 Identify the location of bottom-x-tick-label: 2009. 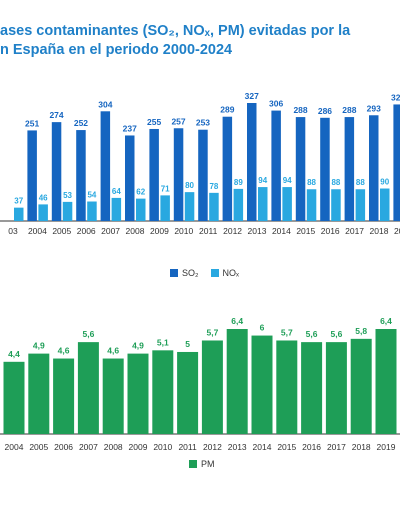
(138, 447).